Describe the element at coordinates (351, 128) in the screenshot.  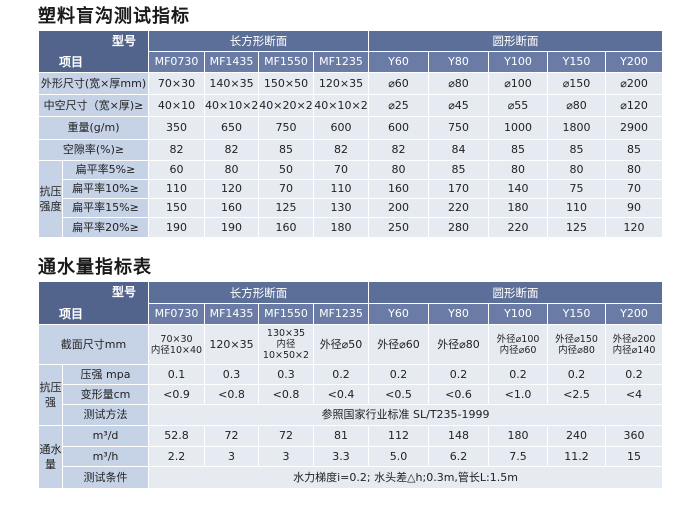
I see `table-row: 重量(g/m) 350 650 750 600 600 750 1000 1800 2900` at that location.